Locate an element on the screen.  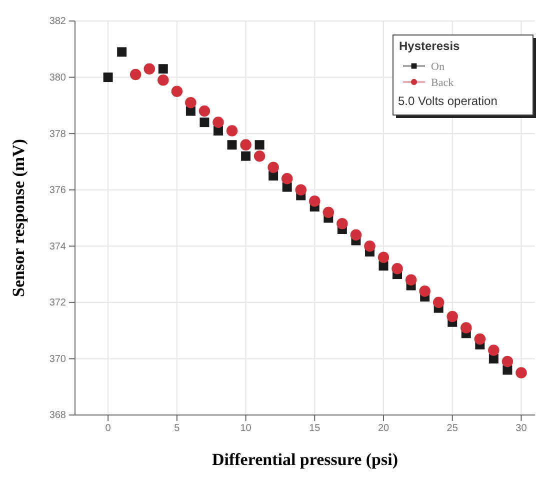
y-tick-label: 380 is located at coordinates (57, 78).